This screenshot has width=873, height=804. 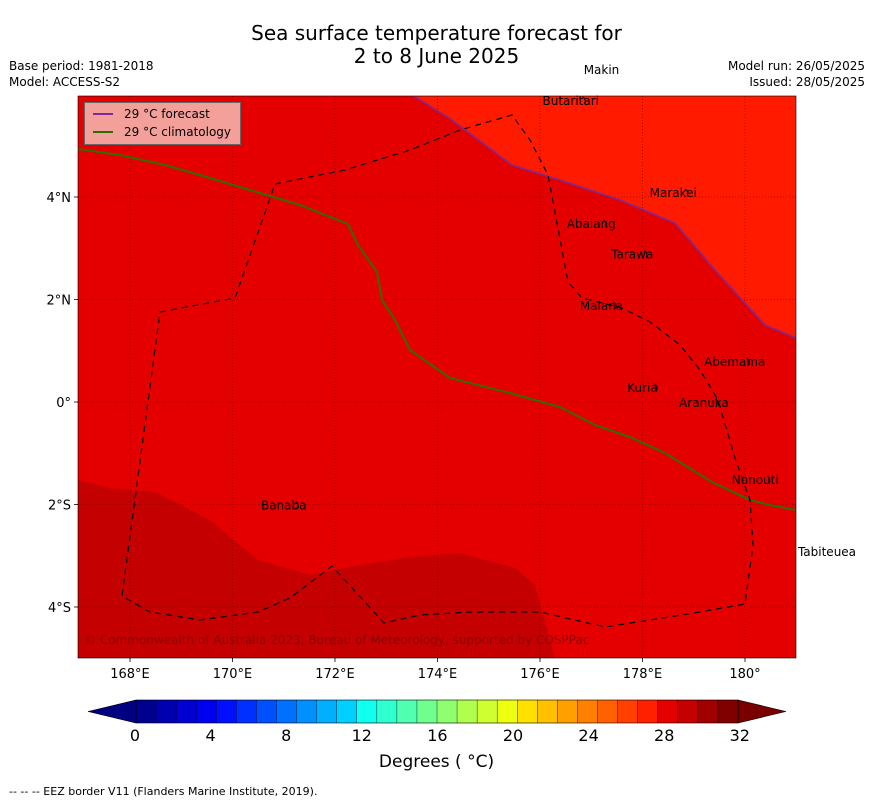 I want to click on colorbar-tick-label: 4, so click(x=211, y=735).